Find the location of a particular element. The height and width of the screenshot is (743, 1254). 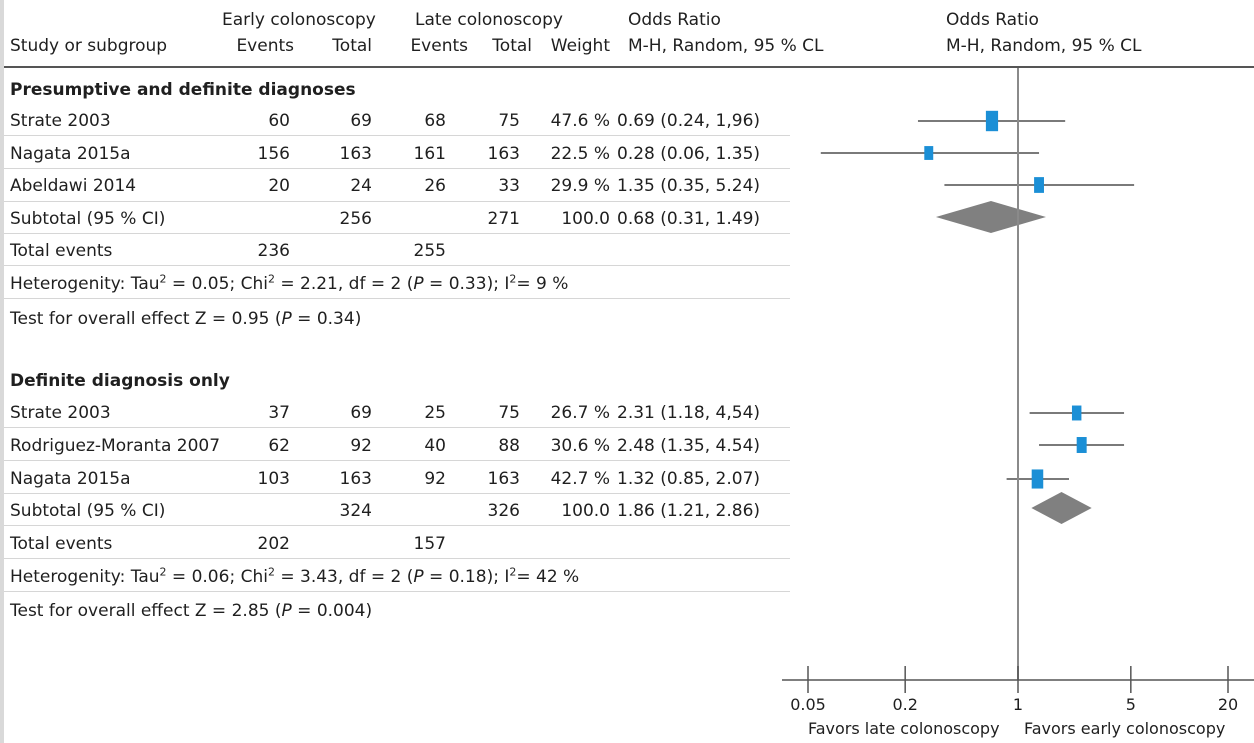

or-value: 1.32 (0.85, 2.07) is located at coordinates (689, 479).